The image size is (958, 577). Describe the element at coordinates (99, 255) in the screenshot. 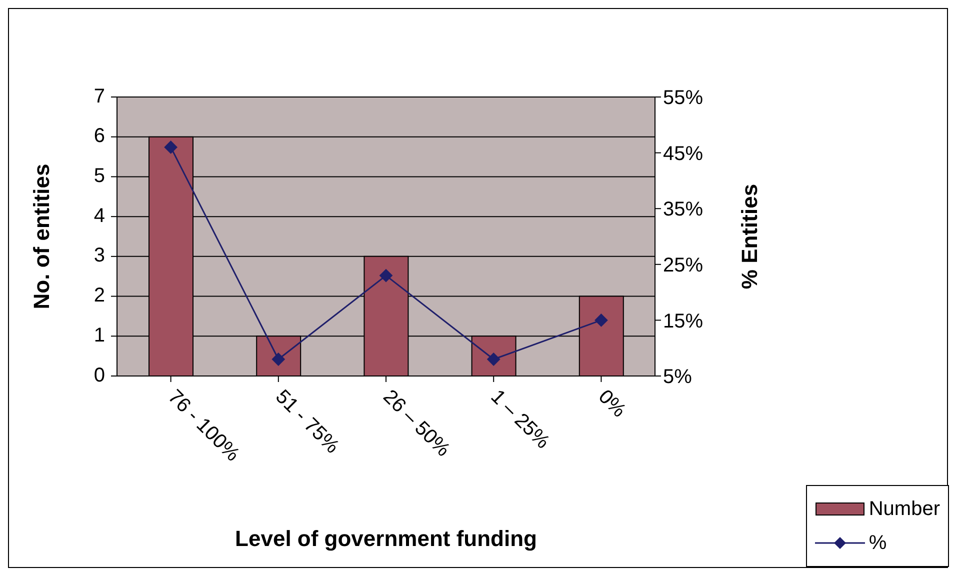

I see `y-tick-label: 3` at that location.